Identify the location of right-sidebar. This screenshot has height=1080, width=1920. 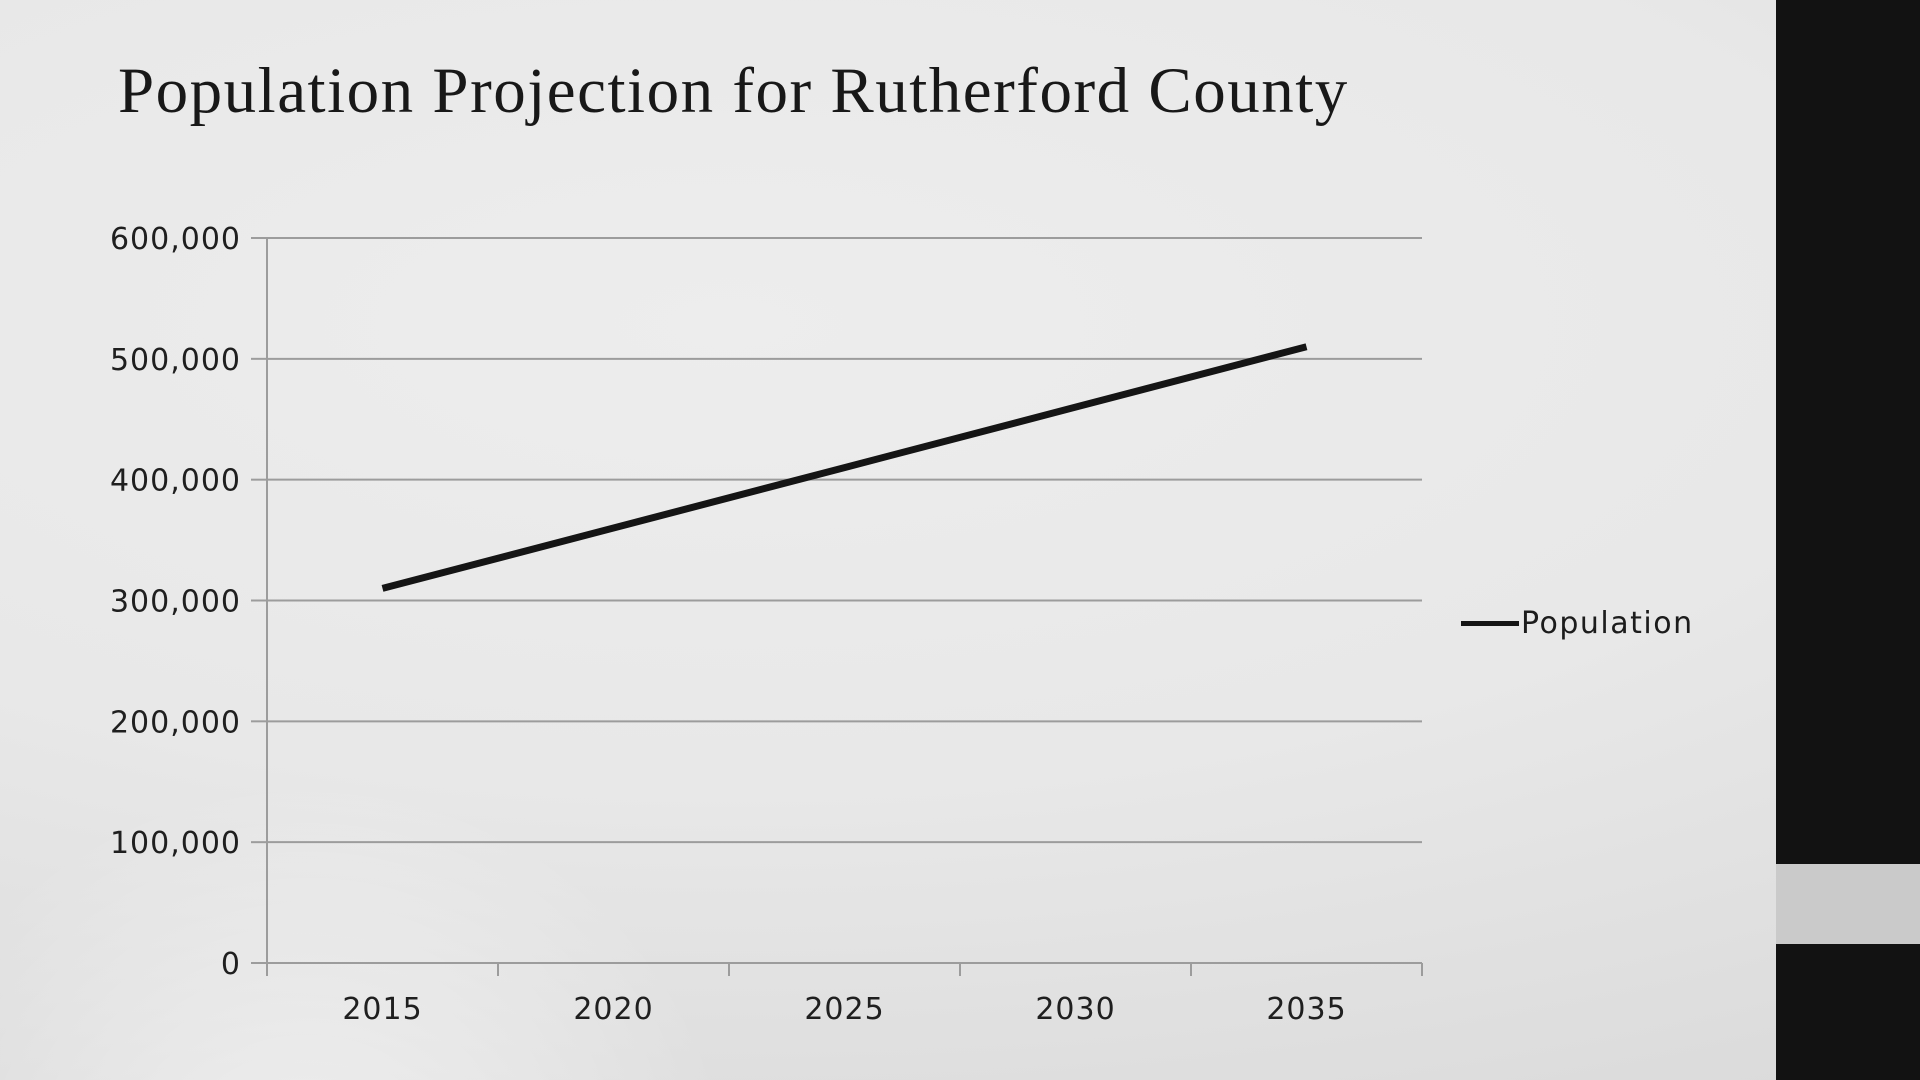
(1848, 540).